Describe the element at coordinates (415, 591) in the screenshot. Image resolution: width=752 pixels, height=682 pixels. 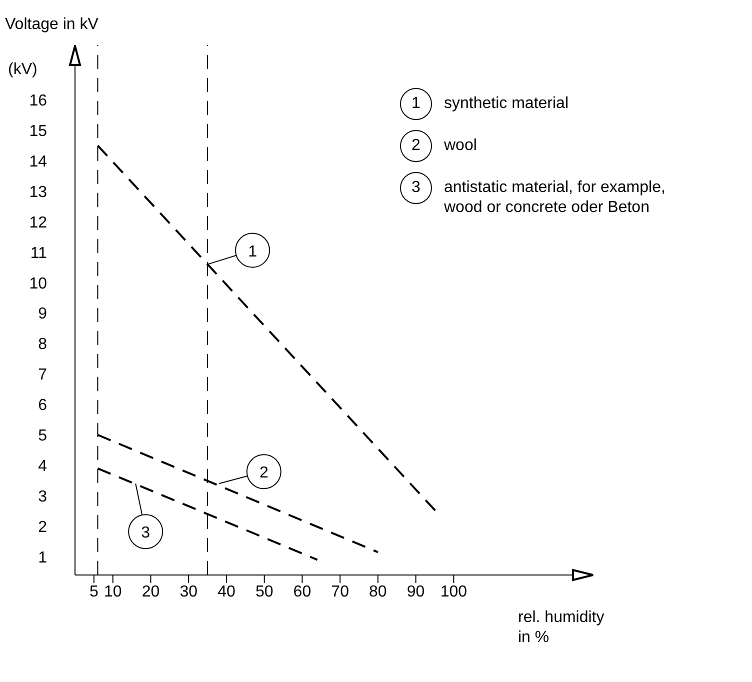
I see `x-tick-label: 90` at that location.